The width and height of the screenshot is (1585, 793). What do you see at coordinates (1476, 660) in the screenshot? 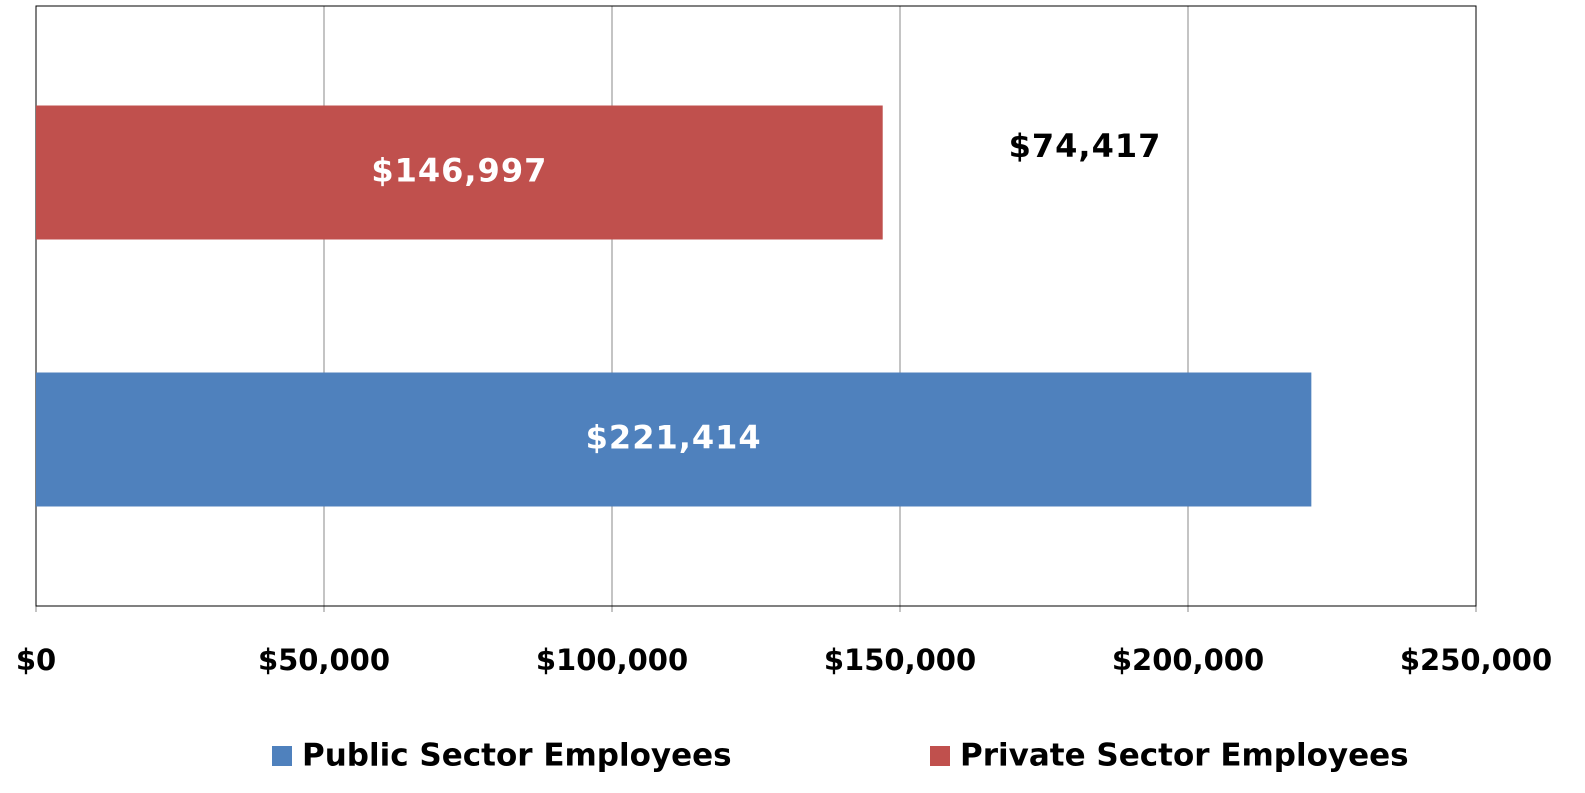
I see `x-tick-label: $250,000` at bounding box center [1476, 660].